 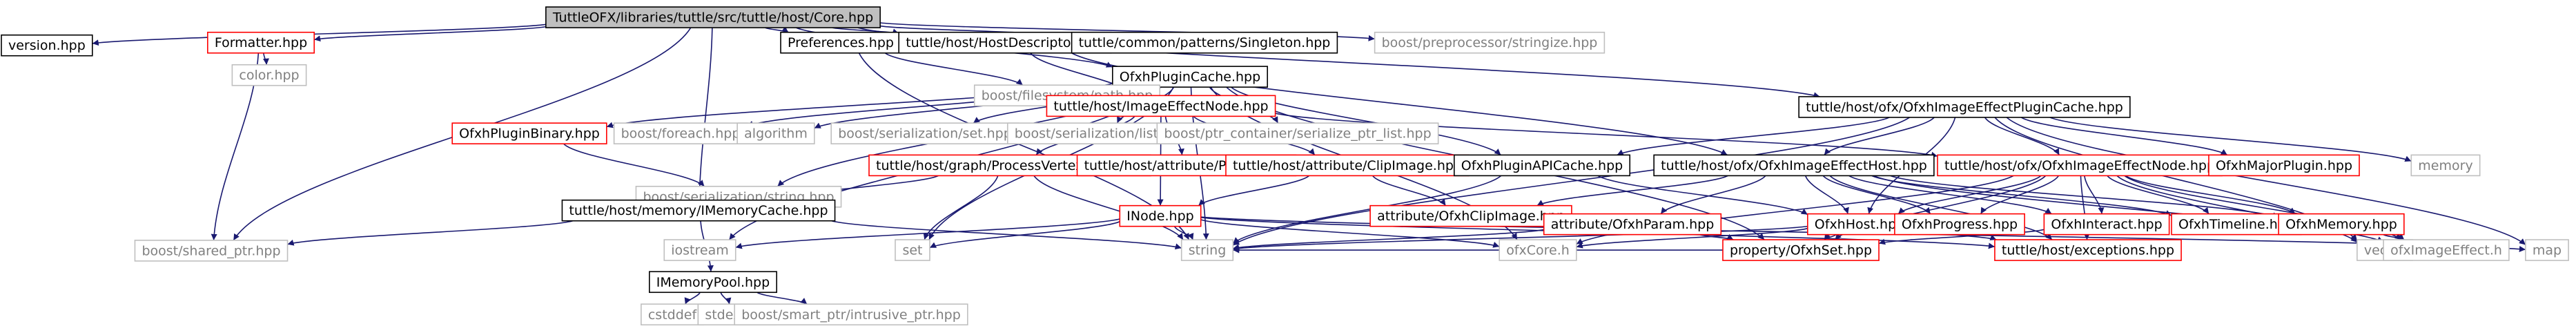 I want to click on node-label: tuttle/host/memory/IMemoryCache.hpp, so click(x=698, y=210).